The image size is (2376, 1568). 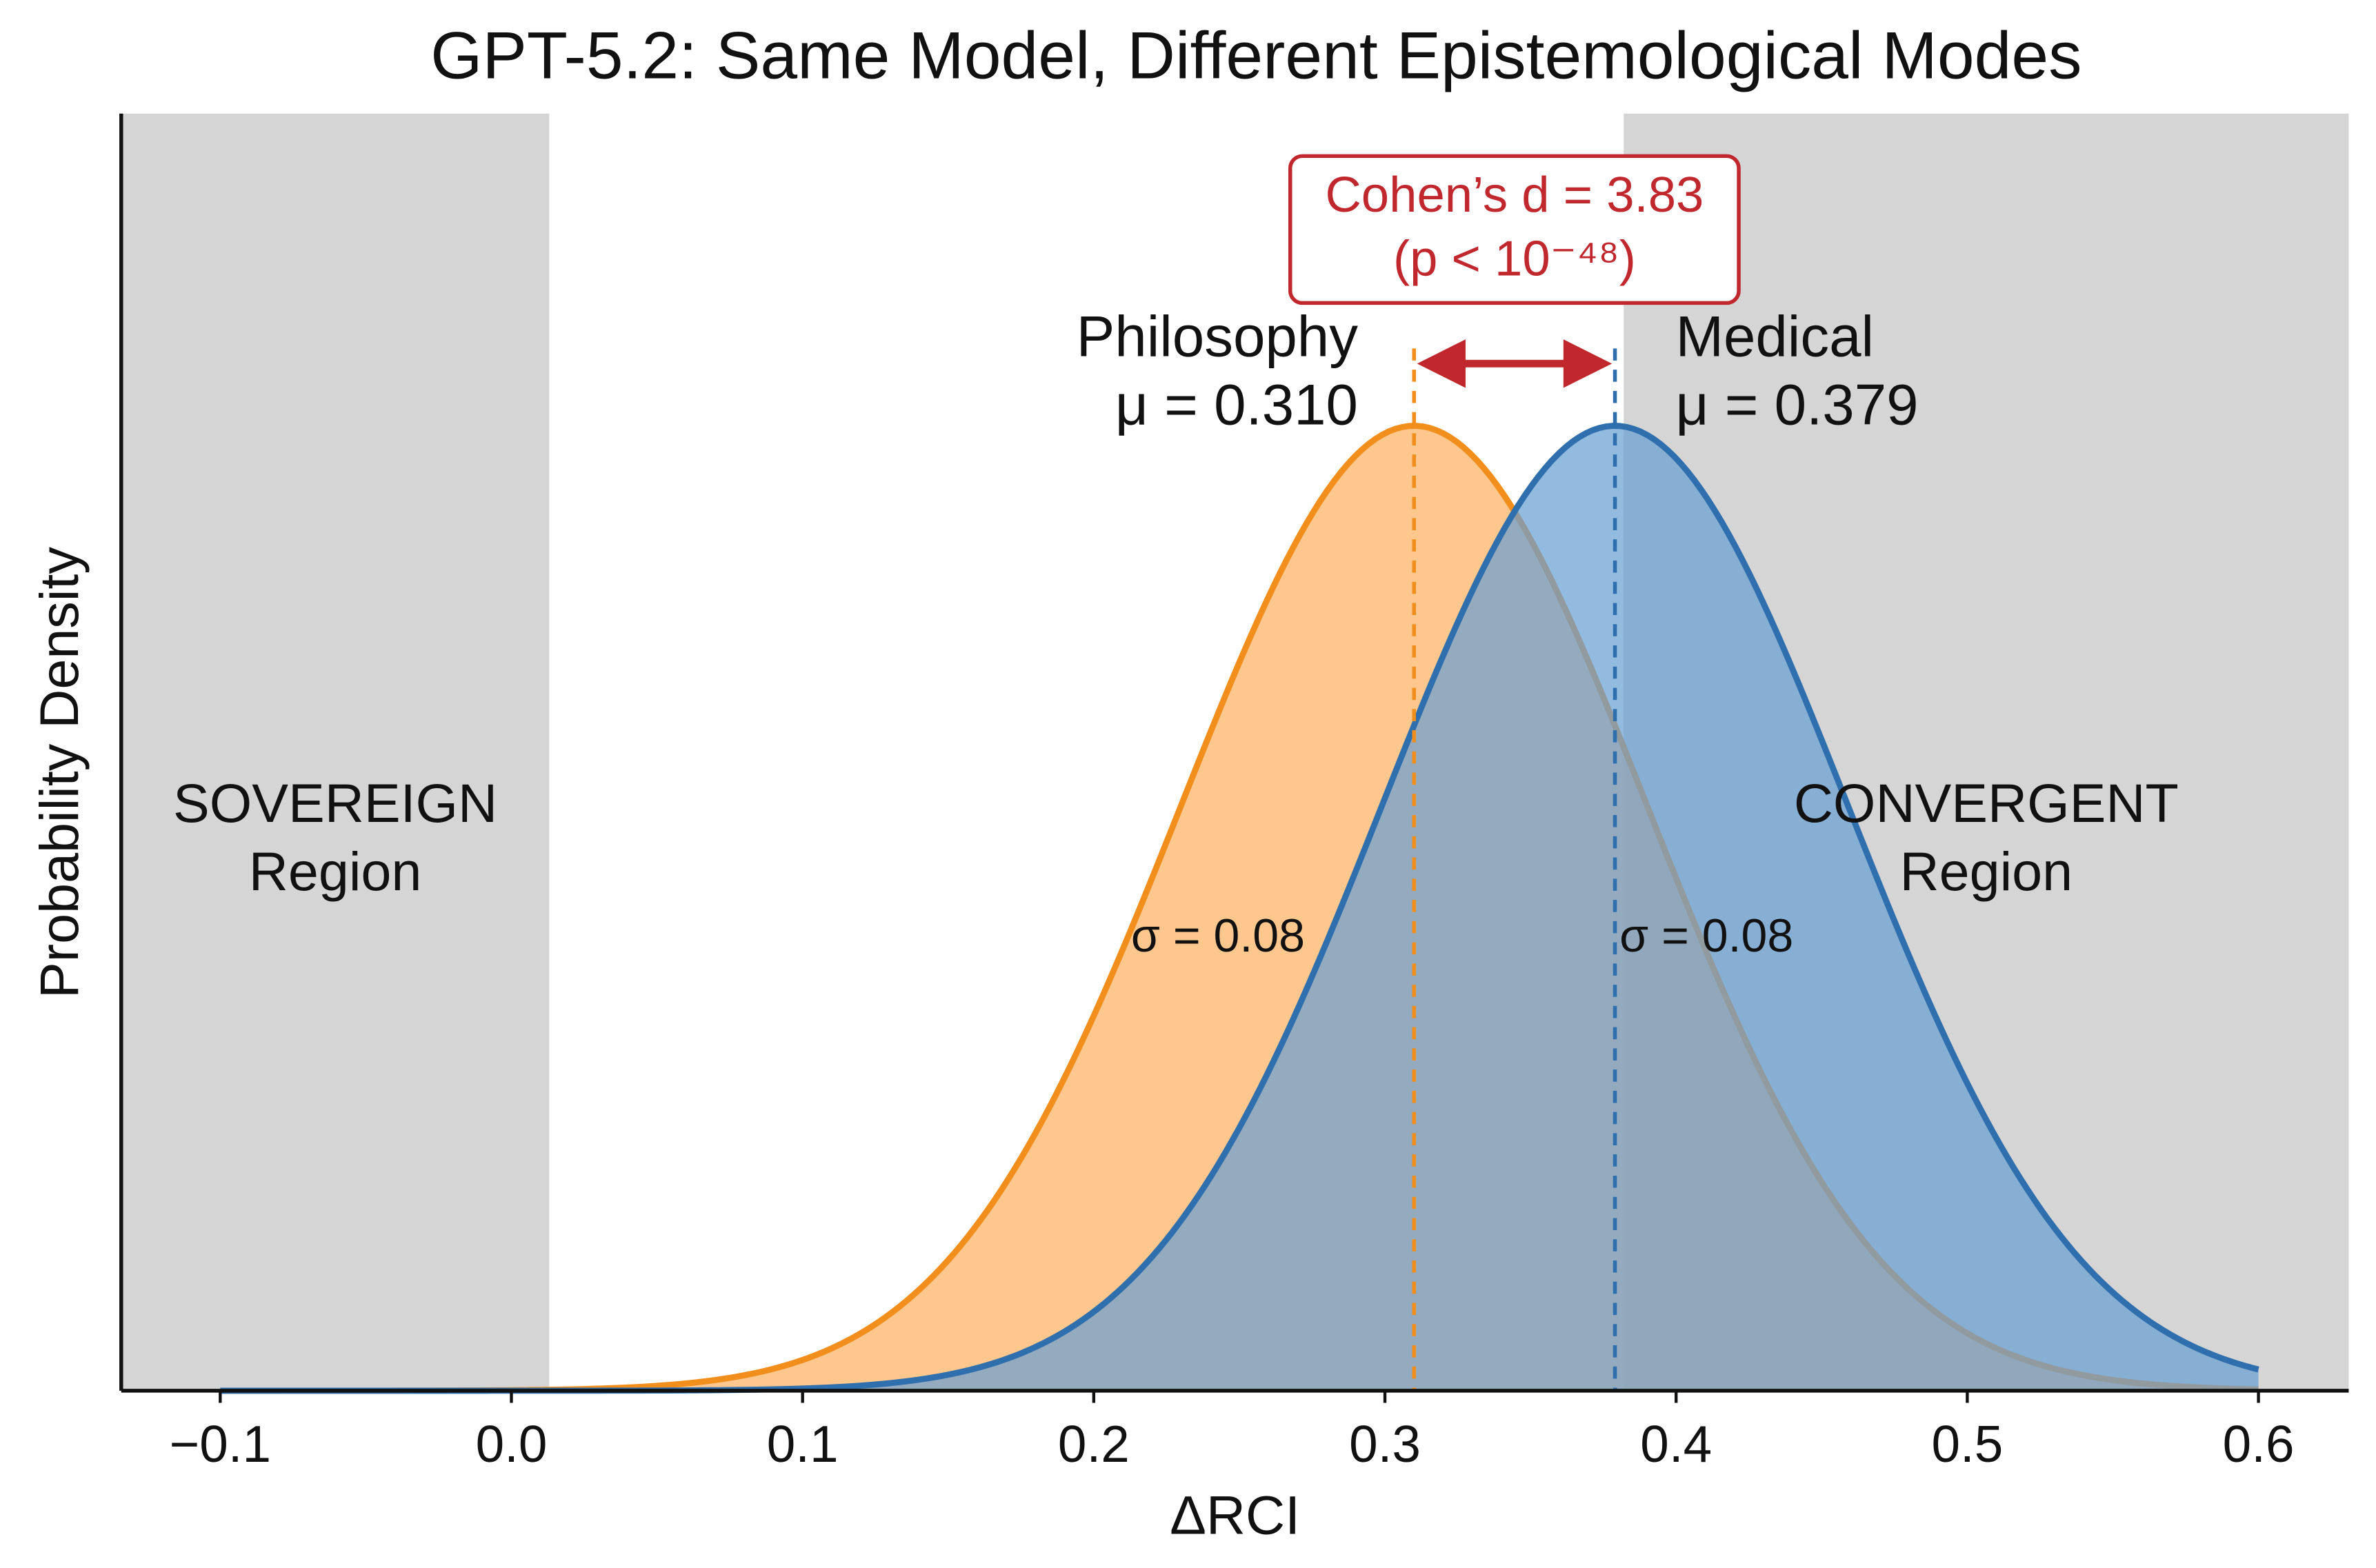 What do you see at coordinates (59, 772) in the screenshot?
I see `y-axis-label: Probability Density` at bounding box center [59, 772].